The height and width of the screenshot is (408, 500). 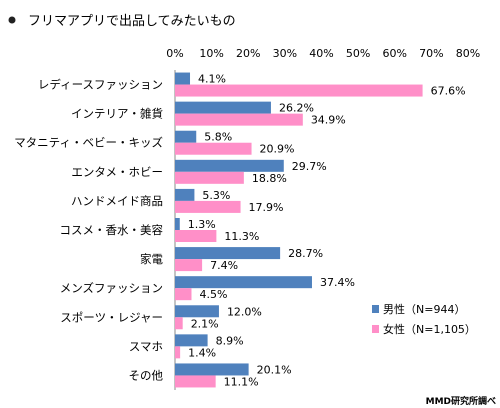 What do you see at coordinates (296, 108) in the screenshot?
I see `data-label-male: 26.2%` at bounding box center [296, 108].